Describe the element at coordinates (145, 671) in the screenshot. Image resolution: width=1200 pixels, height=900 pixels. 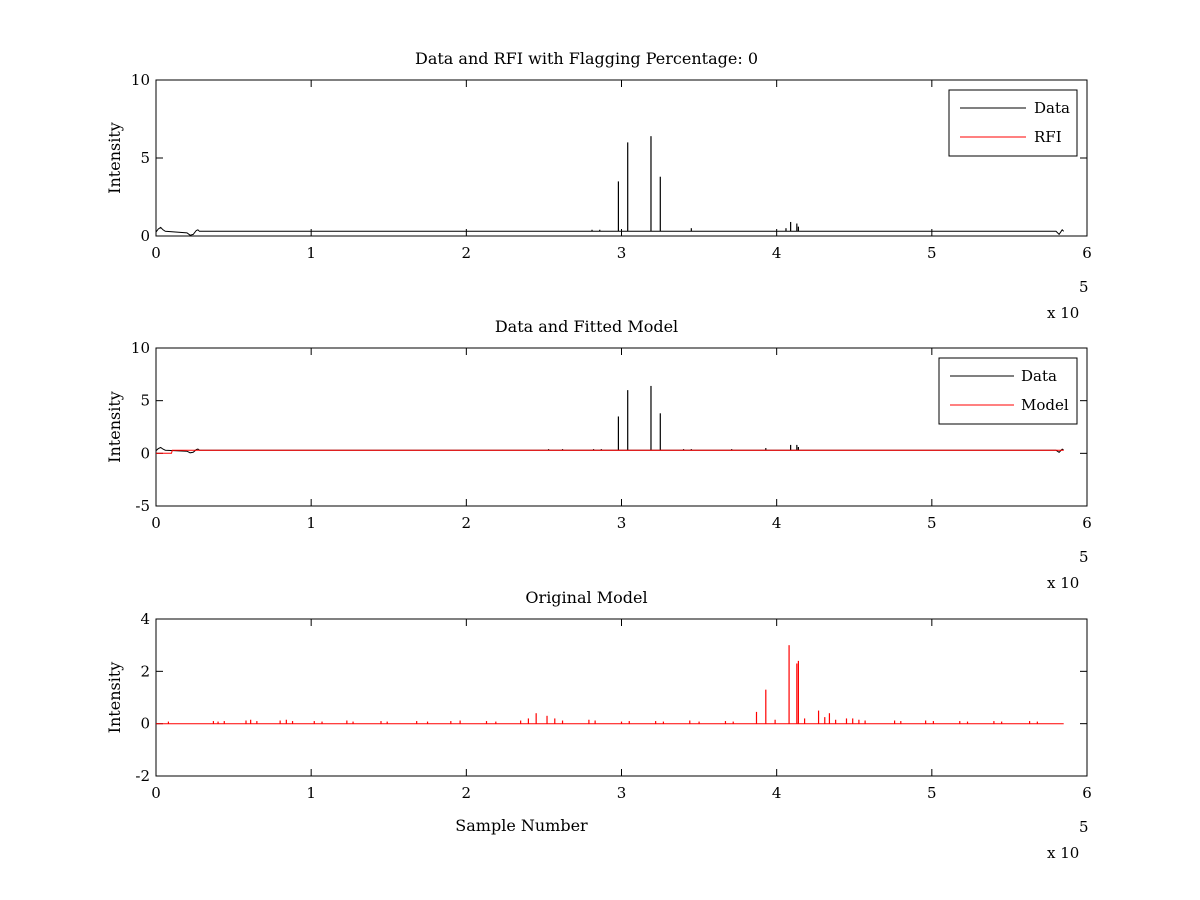
I see `y-tick-label: 2` at that location.